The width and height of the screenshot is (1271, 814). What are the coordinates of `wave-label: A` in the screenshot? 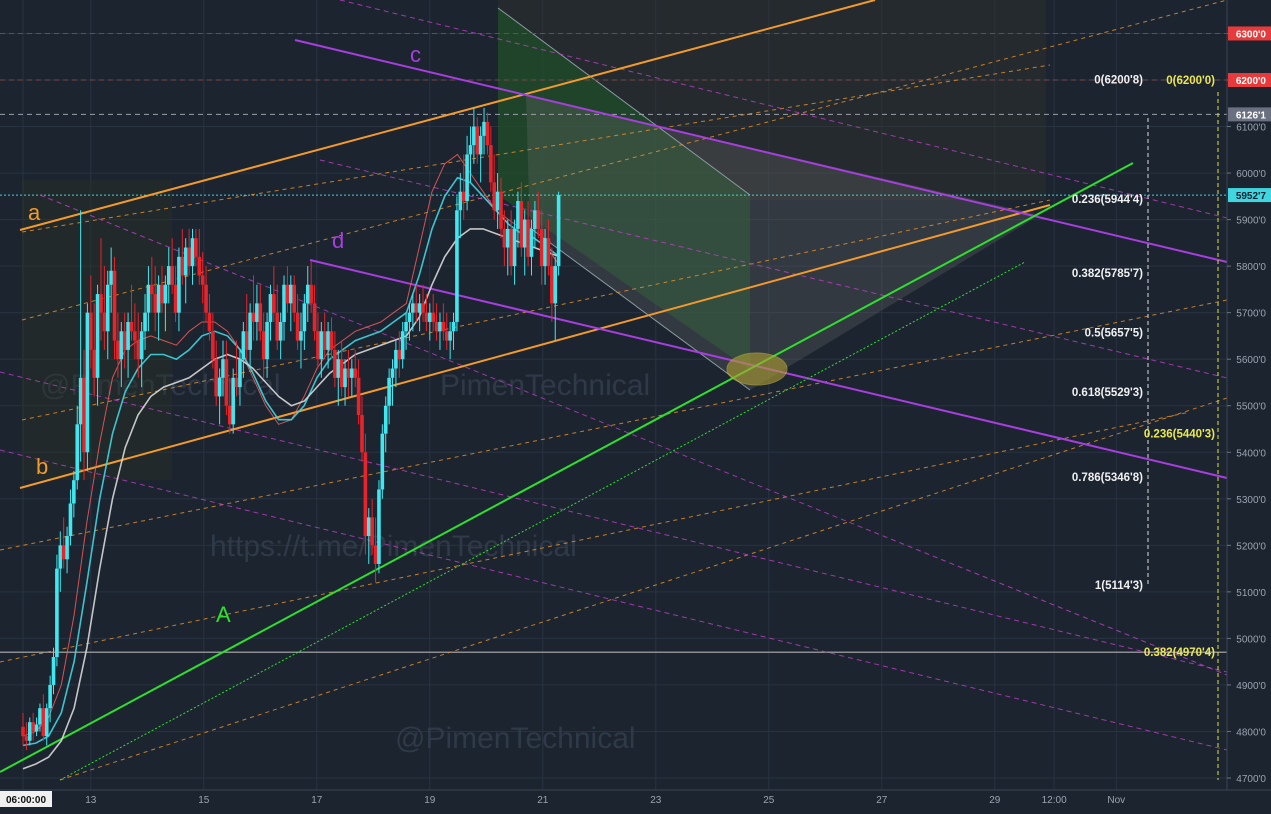 It's located at (223, 614).